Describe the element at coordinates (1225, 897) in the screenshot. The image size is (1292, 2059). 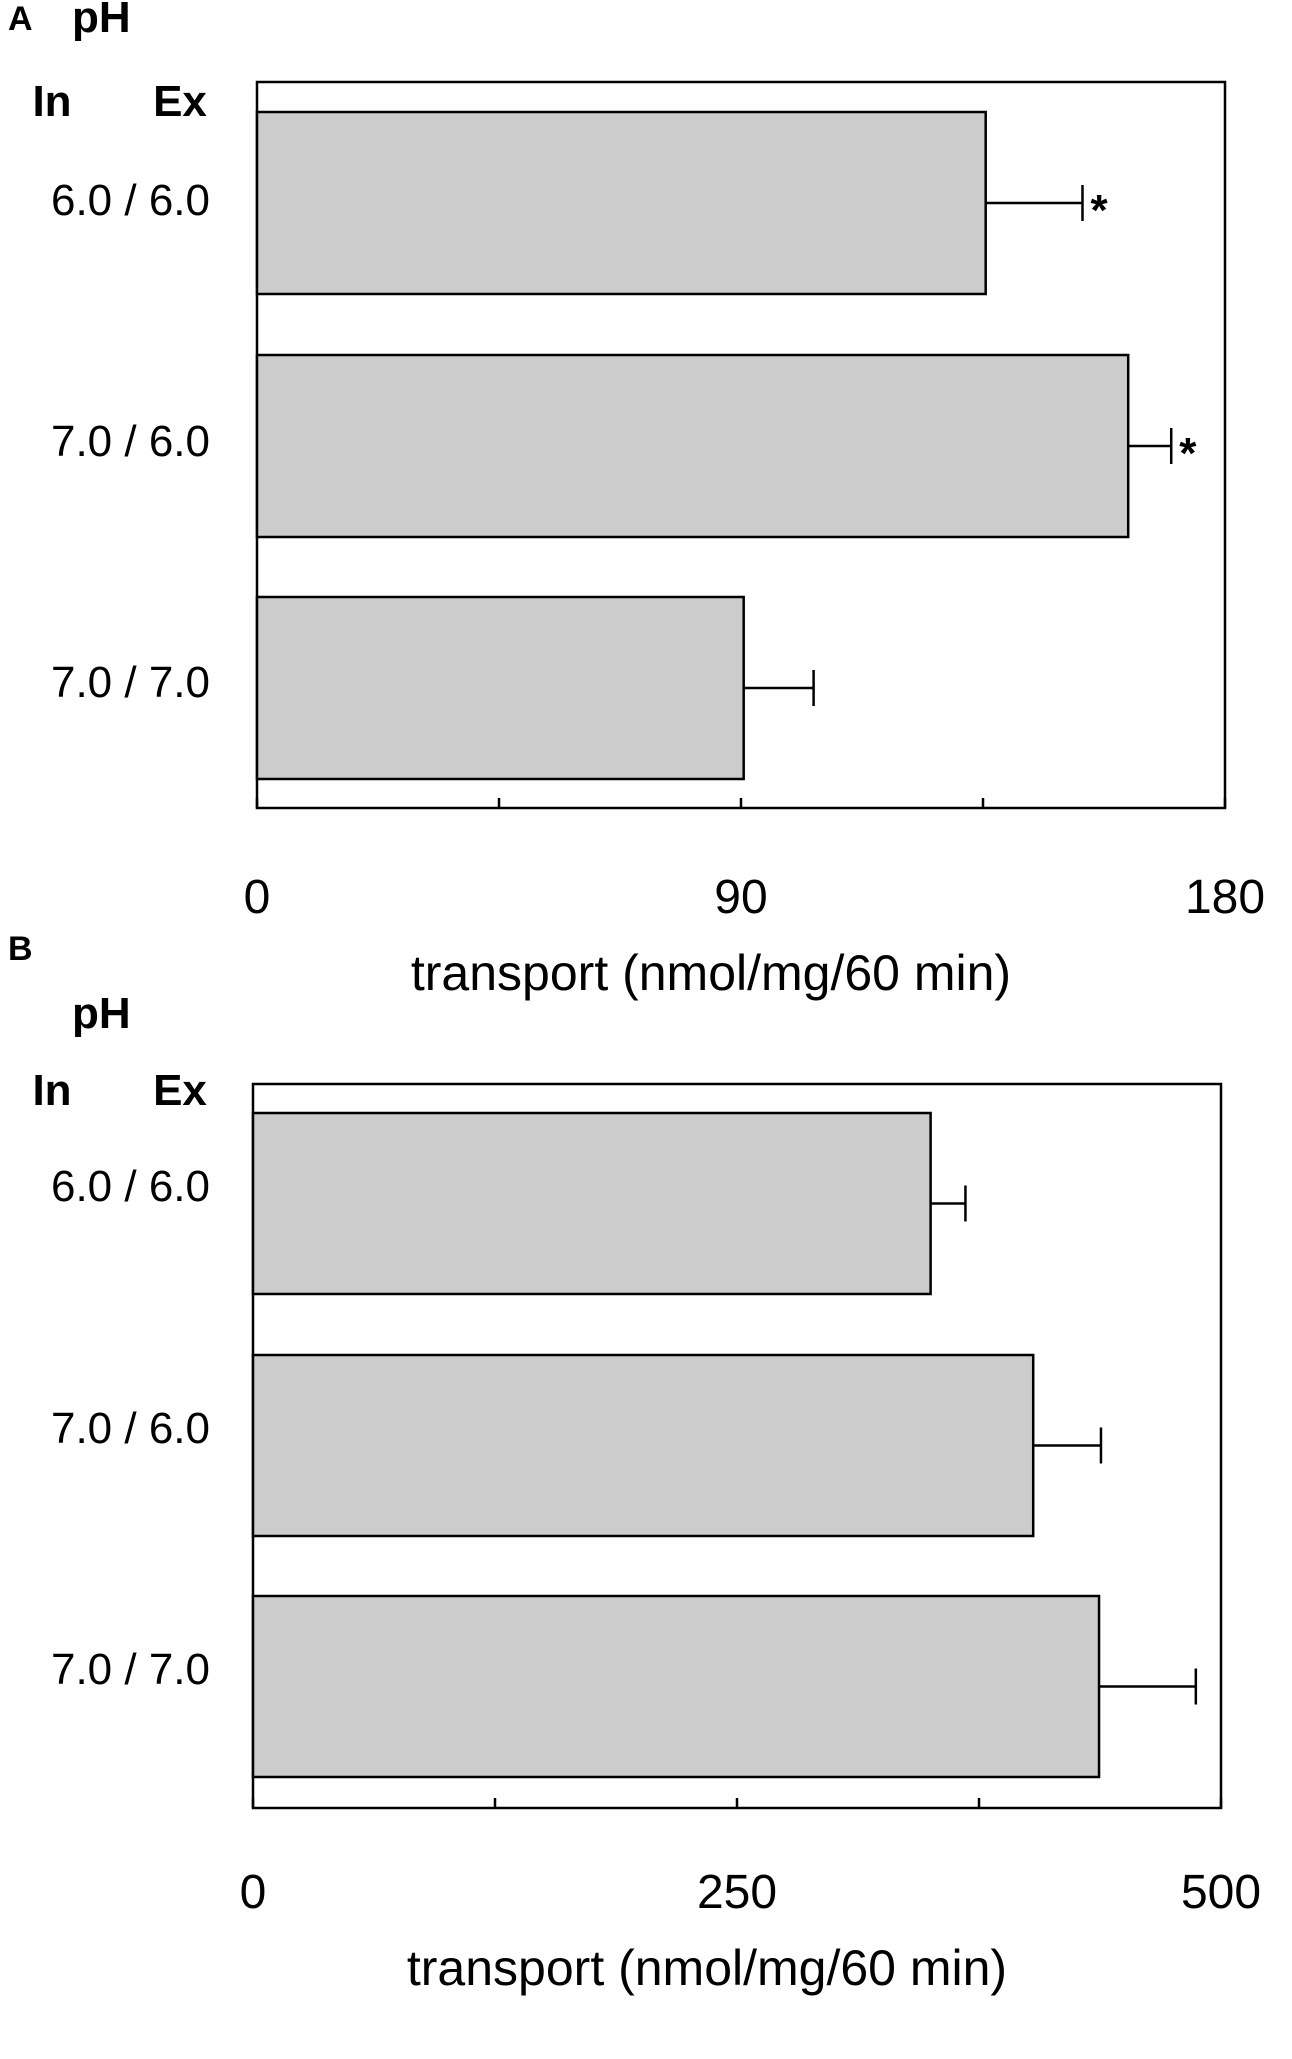
I see `x-tick-label-4: 180` at that location.